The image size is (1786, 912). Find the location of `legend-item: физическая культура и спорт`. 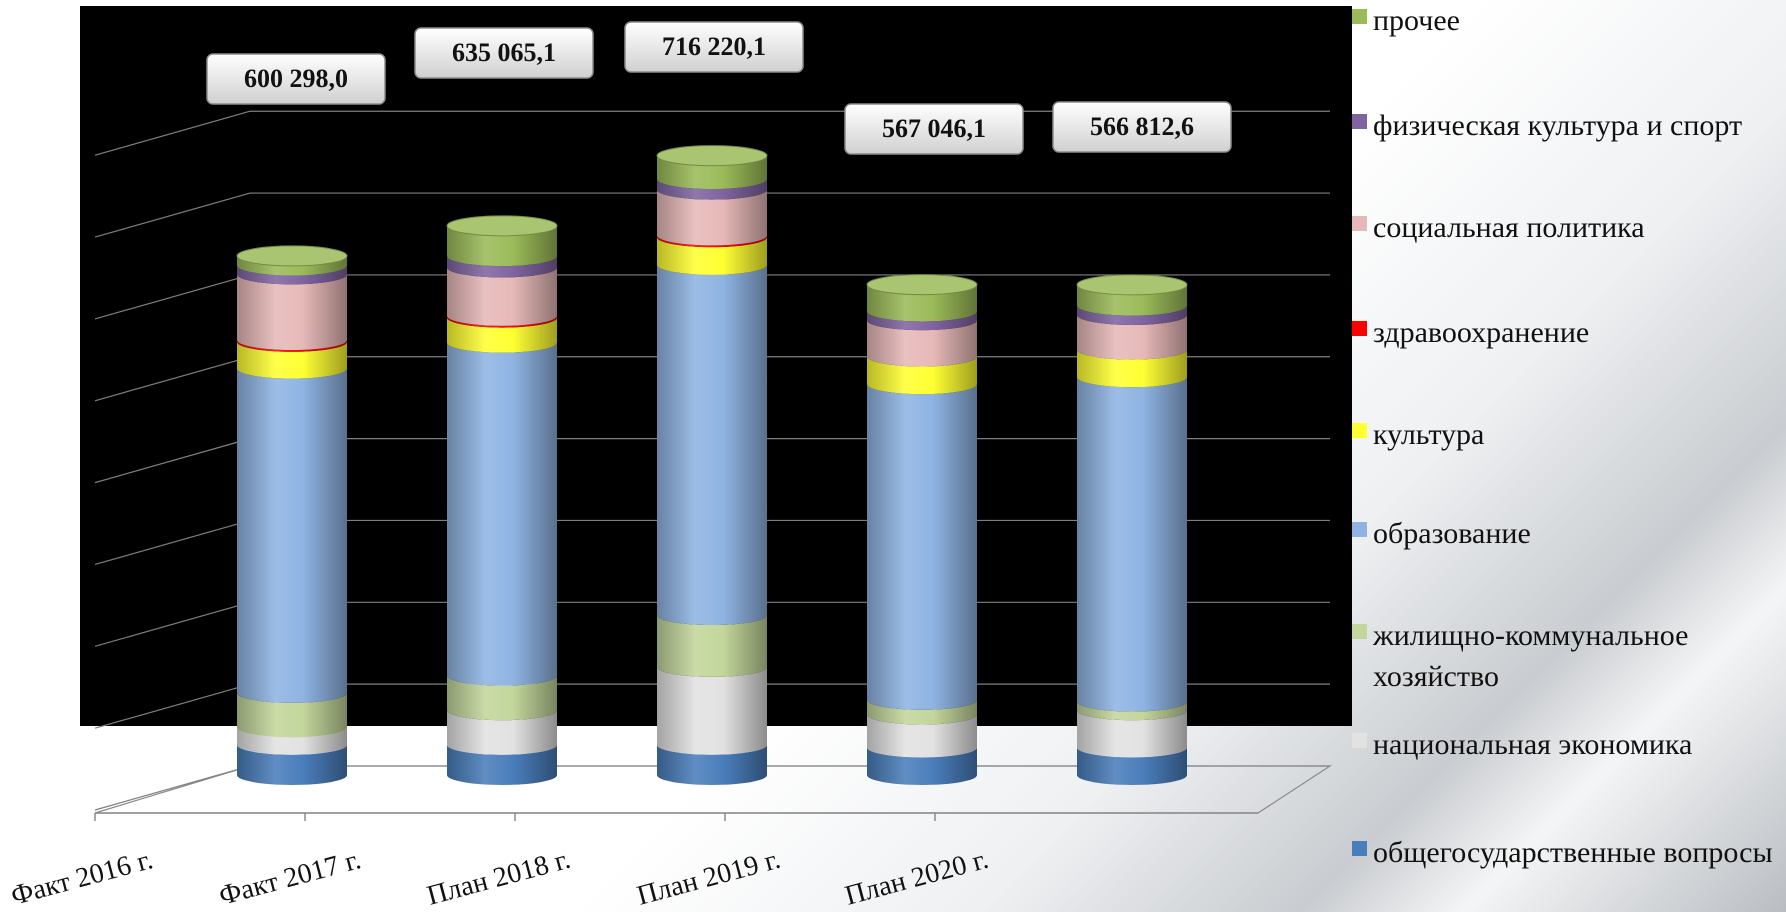

legend-item: физическая культура и спорт is located at coordinates (1567, 125).